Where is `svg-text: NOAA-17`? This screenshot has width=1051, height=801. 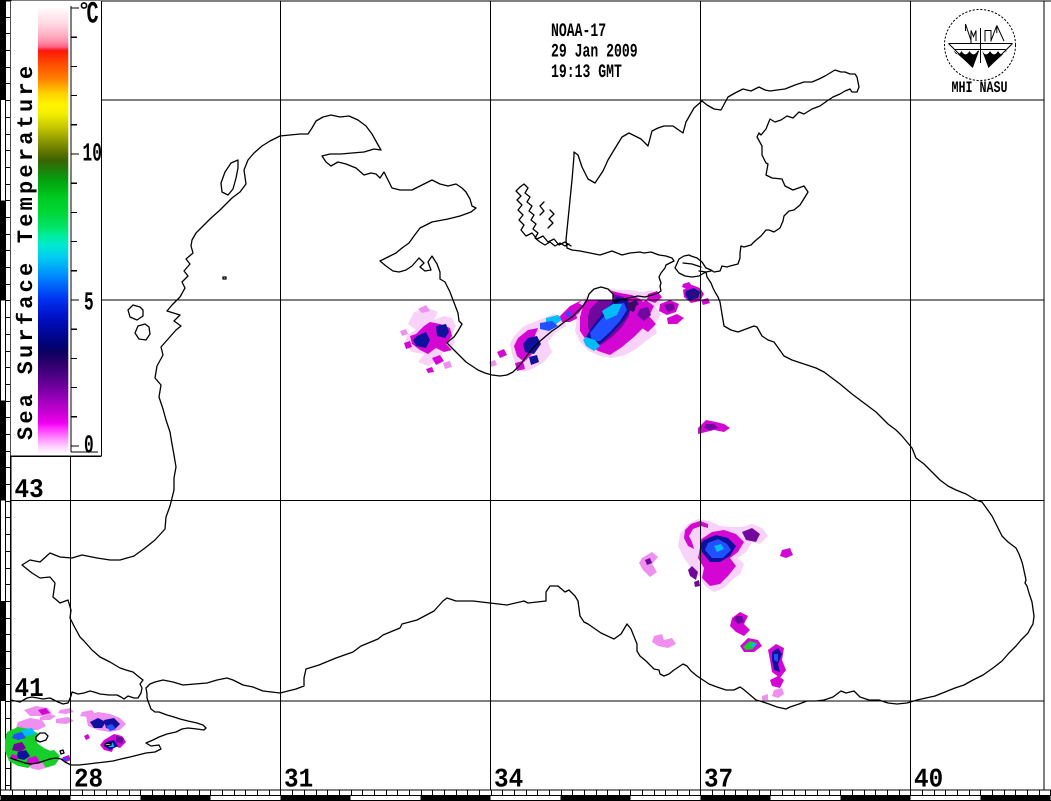
svg-text: NOAA-17 is located at coordinates (578, 31).